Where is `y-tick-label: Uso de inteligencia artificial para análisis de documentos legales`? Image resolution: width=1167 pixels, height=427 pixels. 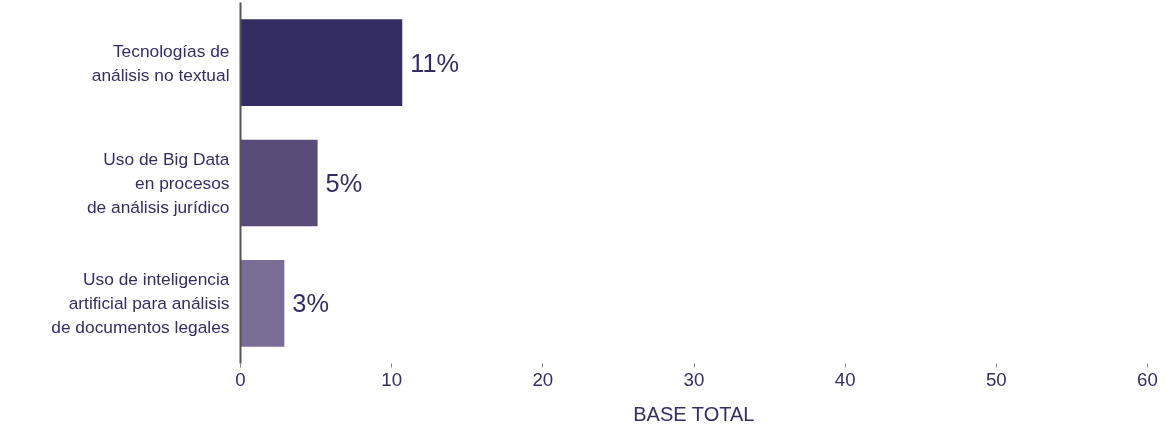 y-tick-label: Uso de inteligencia artificial para análisis de documentos legales is located at coordinates (140, 303).